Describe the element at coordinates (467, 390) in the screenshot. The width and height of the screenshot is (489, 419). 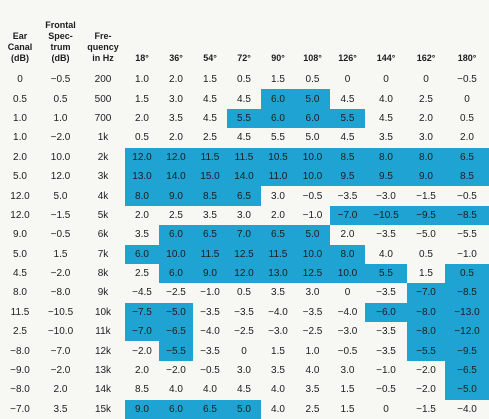
I see `cell-180: −5.0` at that location.